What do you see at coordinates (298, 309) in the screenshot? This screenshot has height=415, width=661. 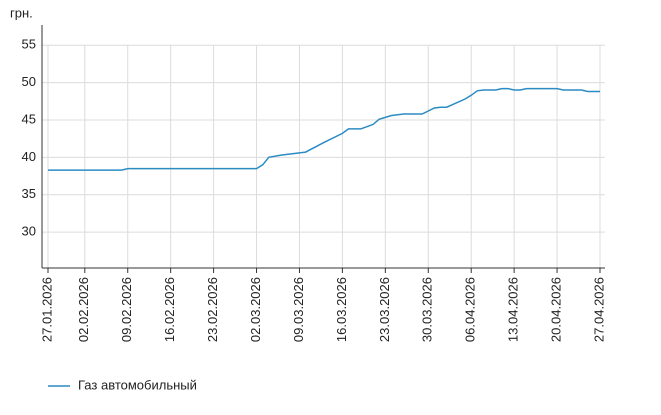 I see `x-tick-label: 09.03.2026` at bounding box center [298, 309].